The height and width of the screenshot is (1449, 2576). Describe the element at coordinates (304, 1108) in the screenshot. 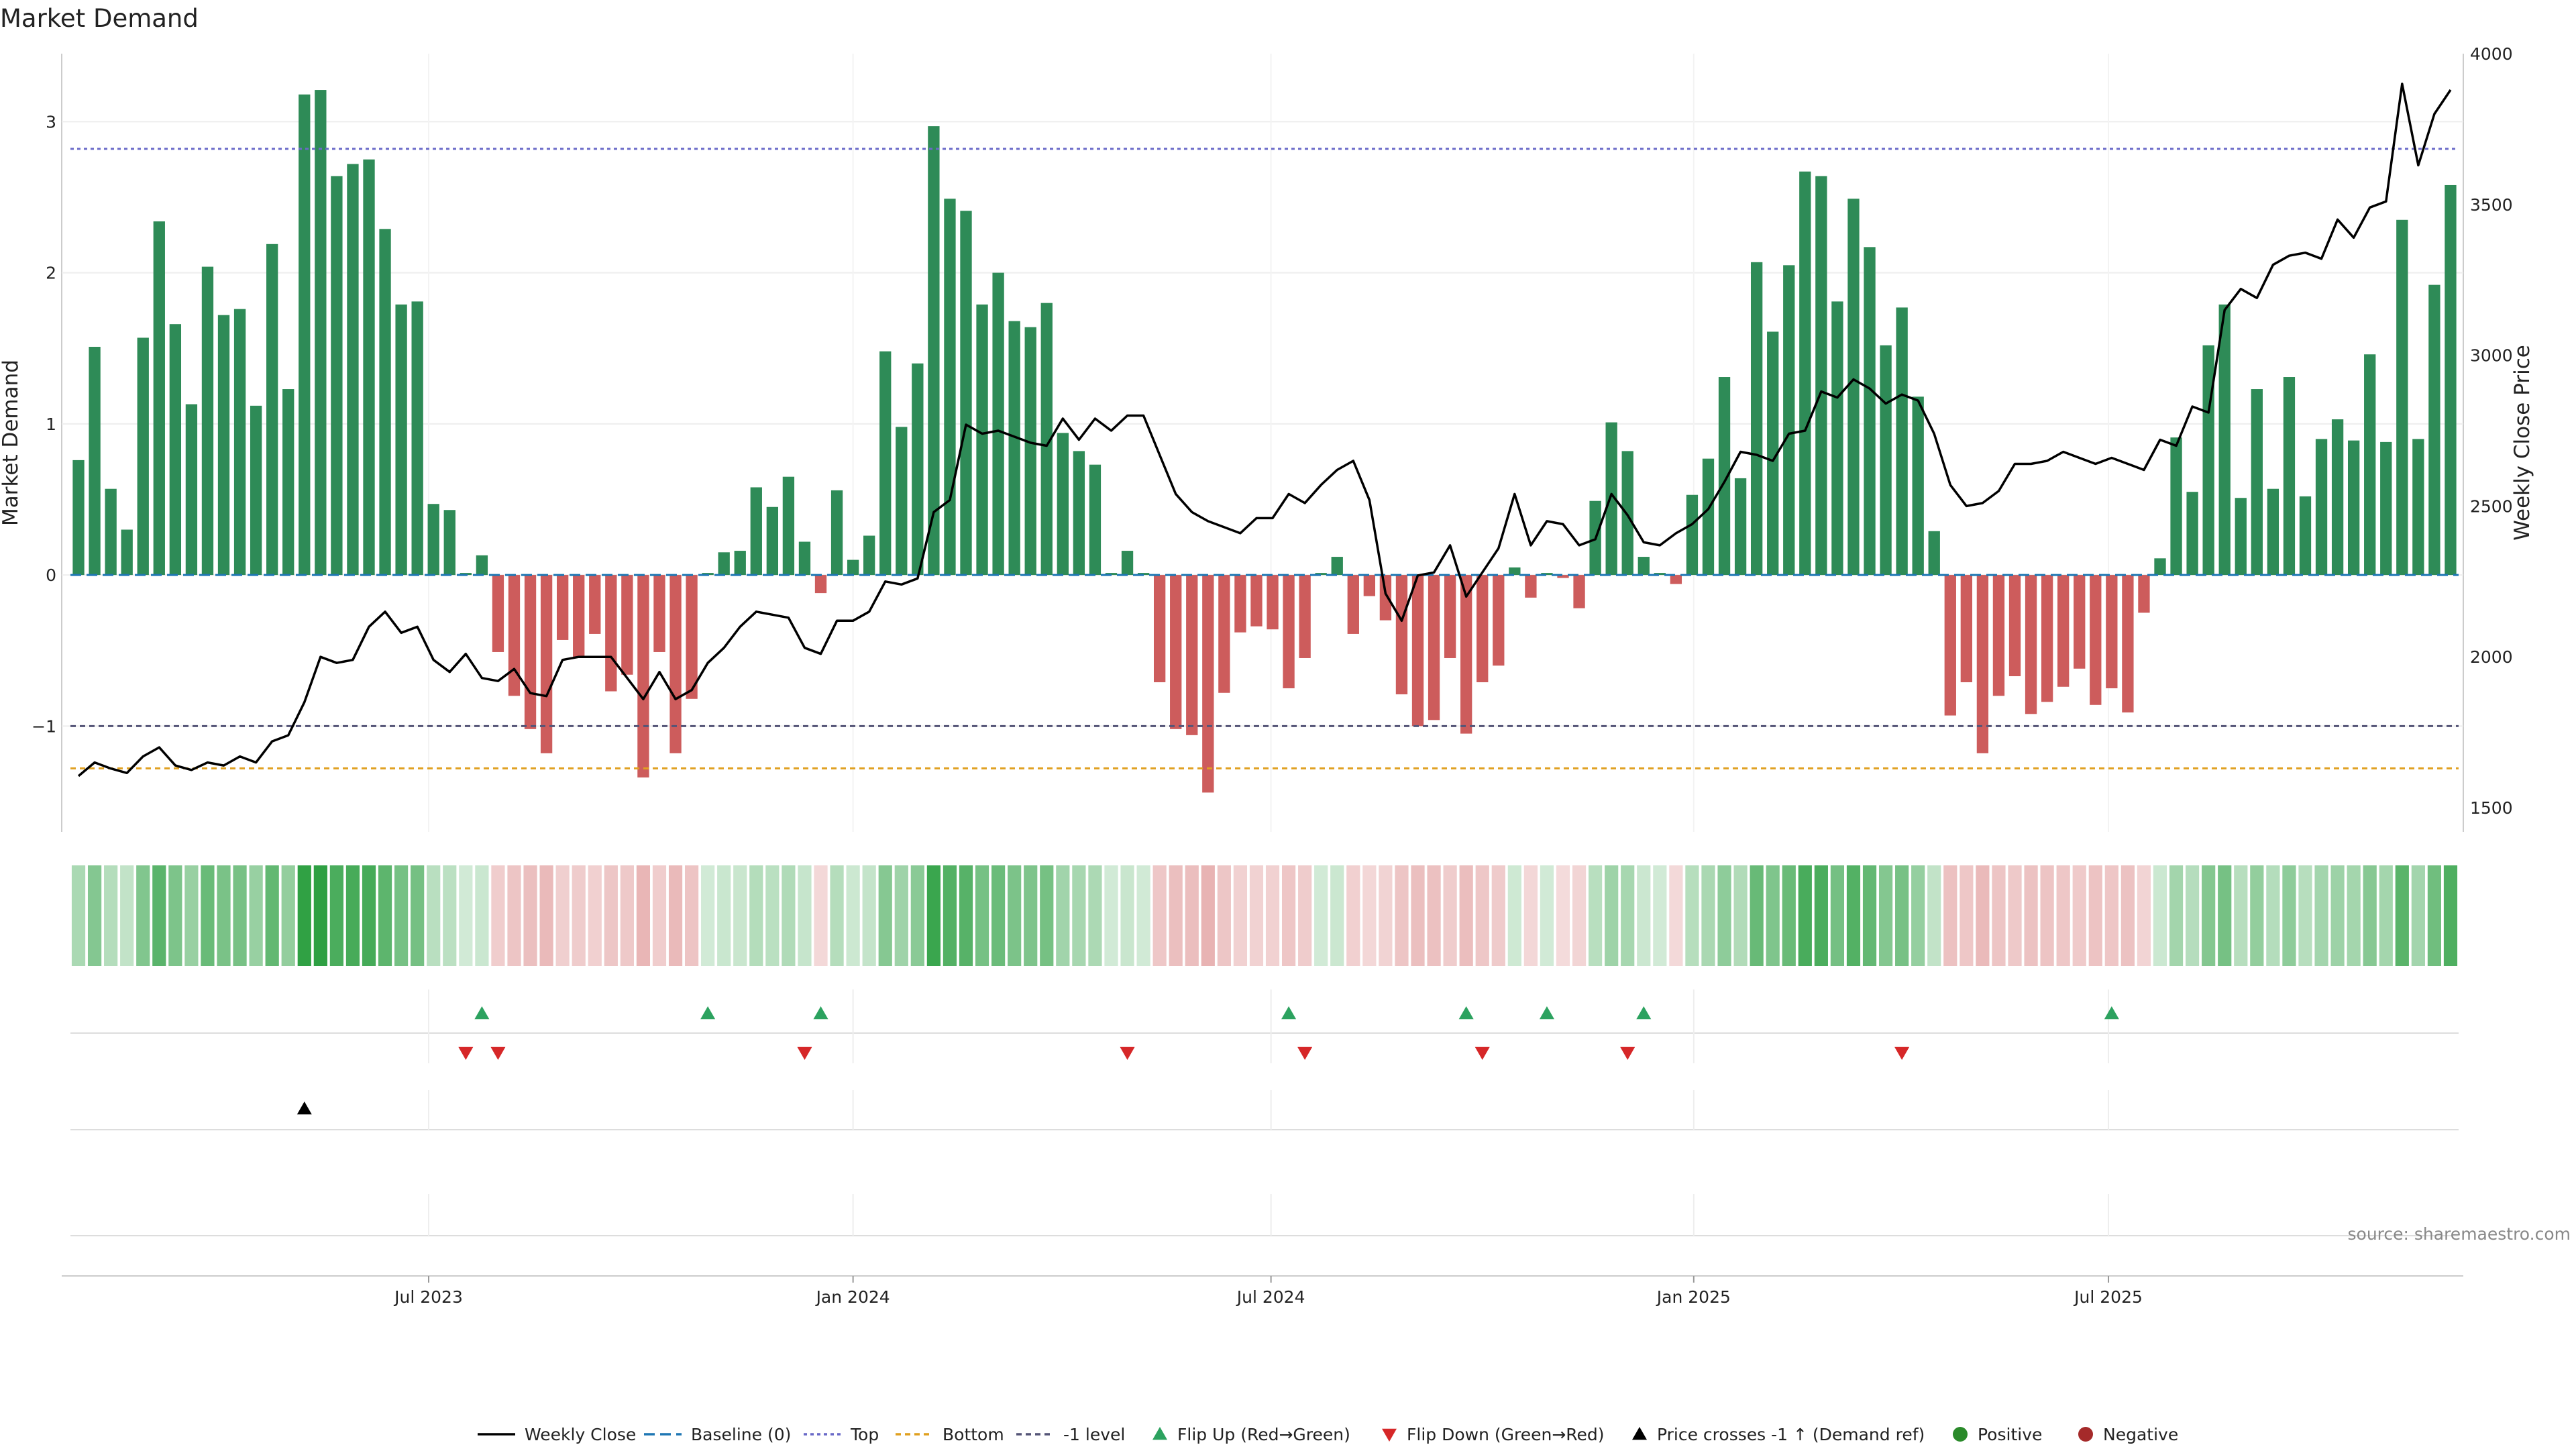

I see `price-cross-marker` at that location.